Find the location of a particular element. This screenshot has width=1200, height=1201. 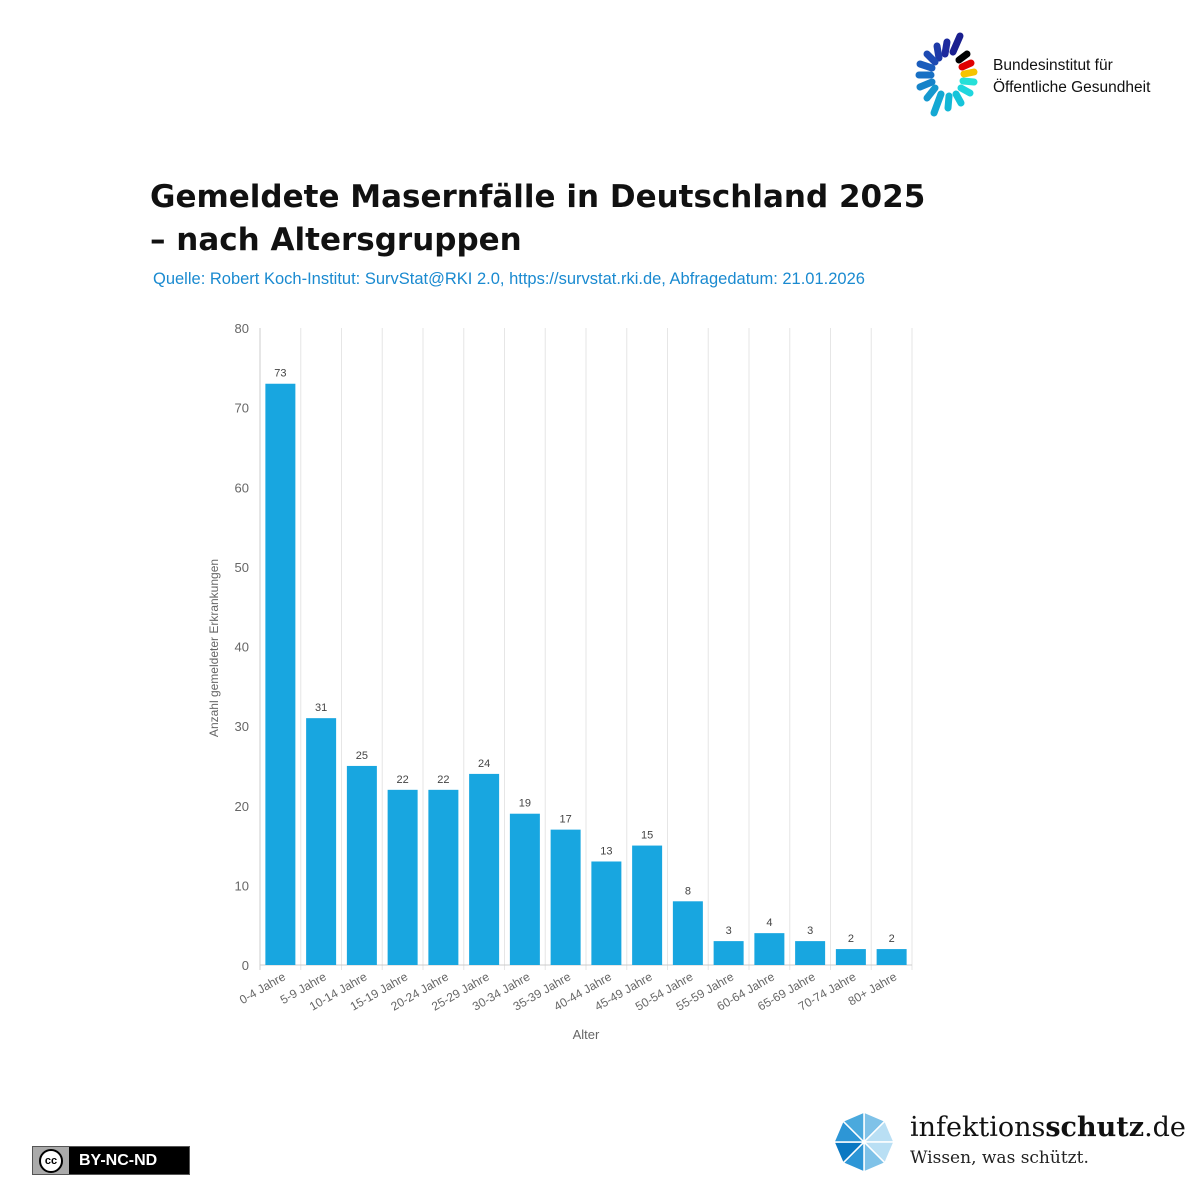

y-tick-label: 0 is located at coordinates (245, 965).